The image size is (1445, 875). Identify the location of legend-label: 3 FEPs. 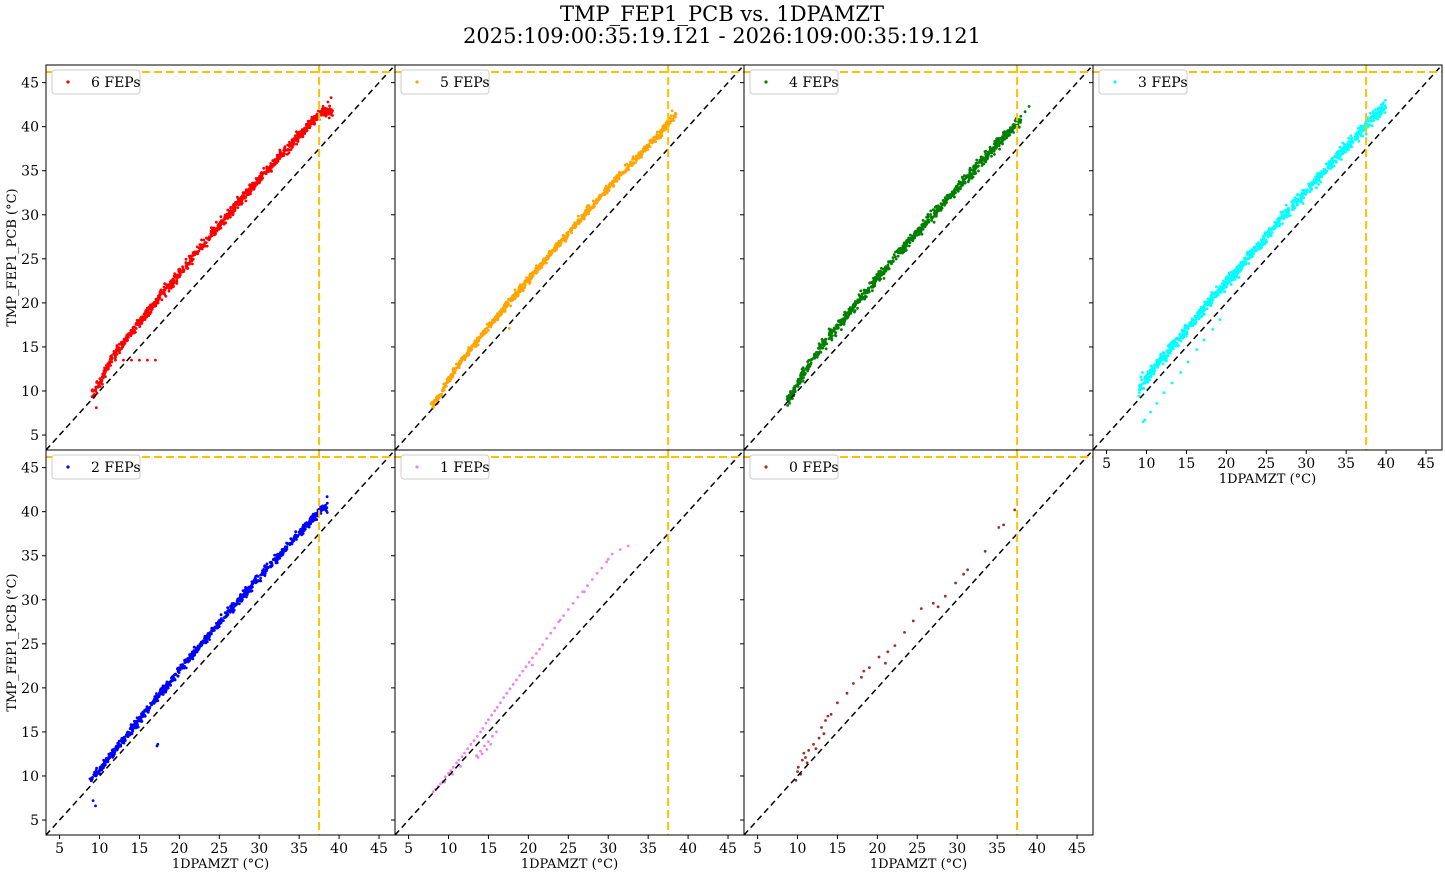
(1163, 83).